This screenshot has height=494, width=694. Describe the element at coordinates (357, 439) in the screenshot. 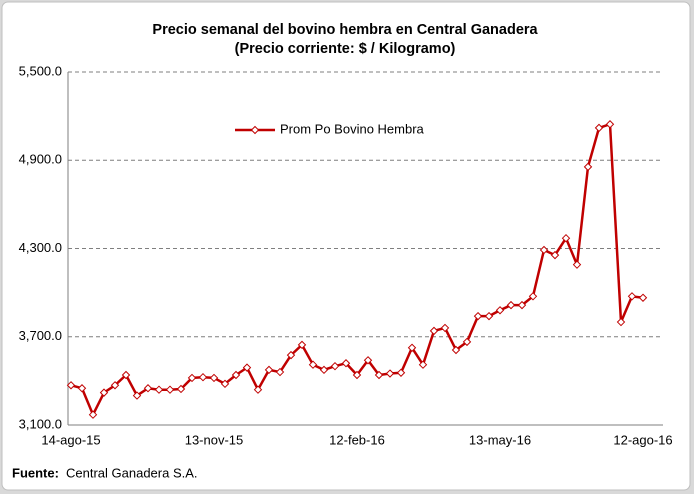

I see `x-tick-label: 12-feb-16` at that location.